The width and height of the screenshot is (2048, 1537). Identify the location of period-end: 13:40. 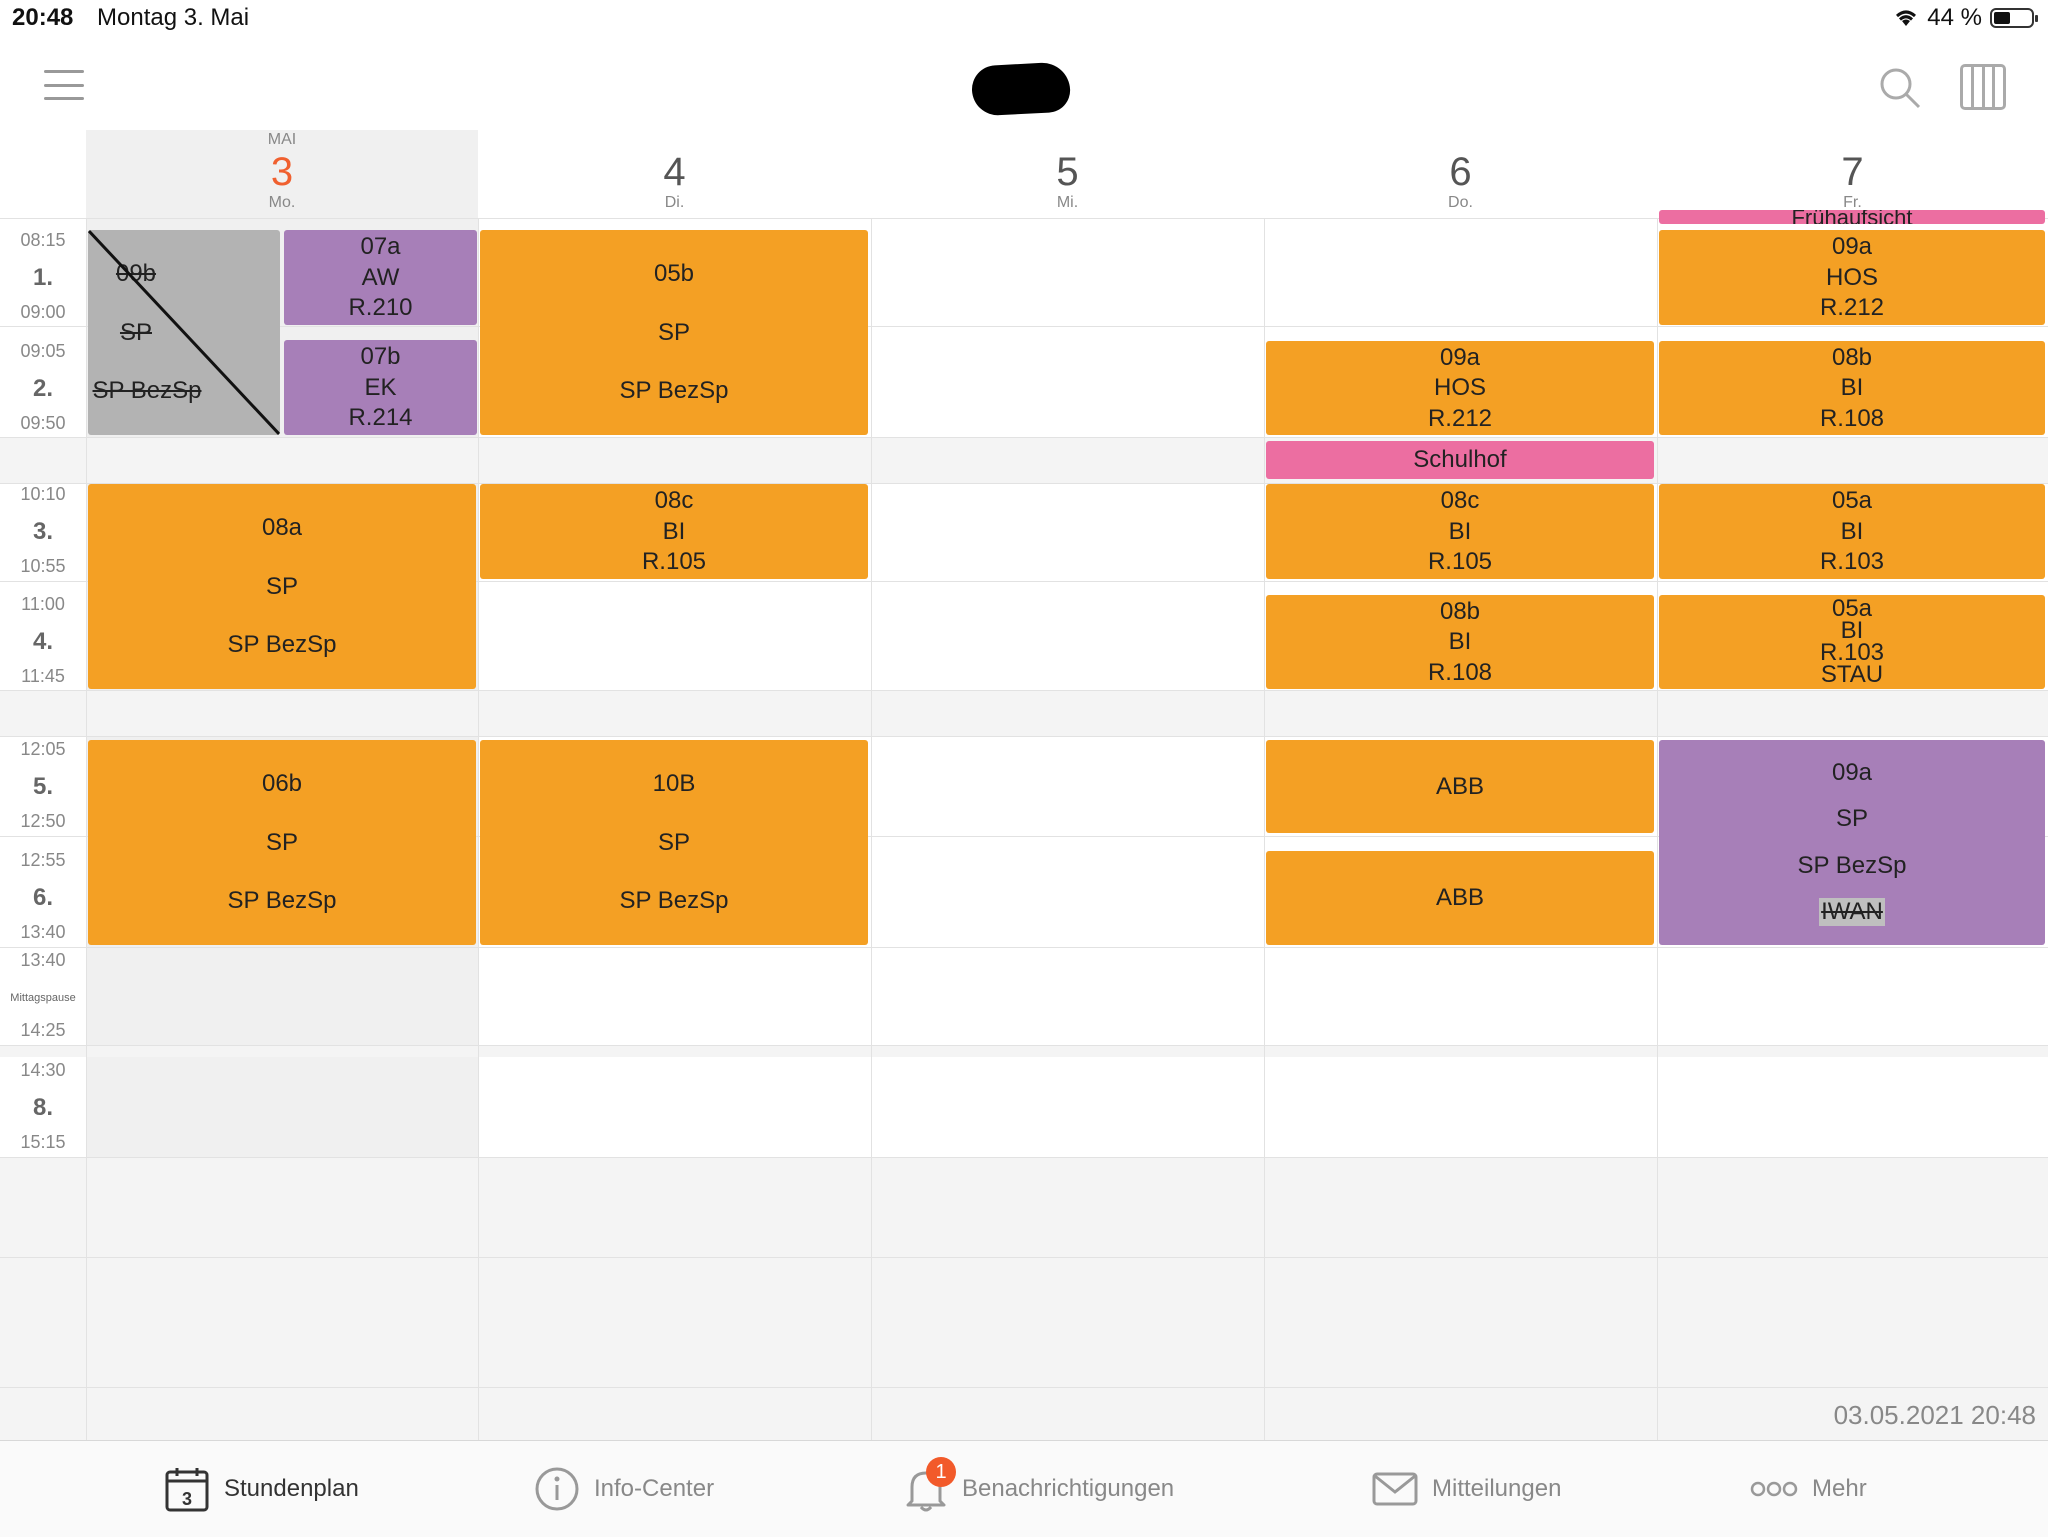
(43, 932).